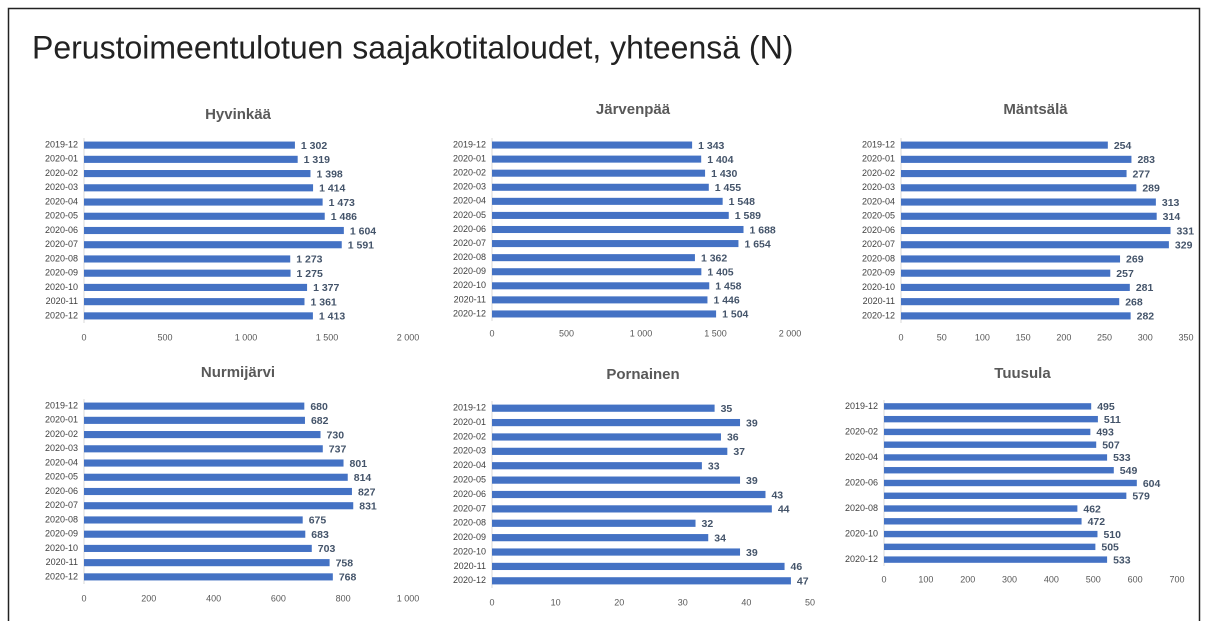 This screenshot has width=1208, height=621. I want to click on value-label: 1 486, so click(344, 217).